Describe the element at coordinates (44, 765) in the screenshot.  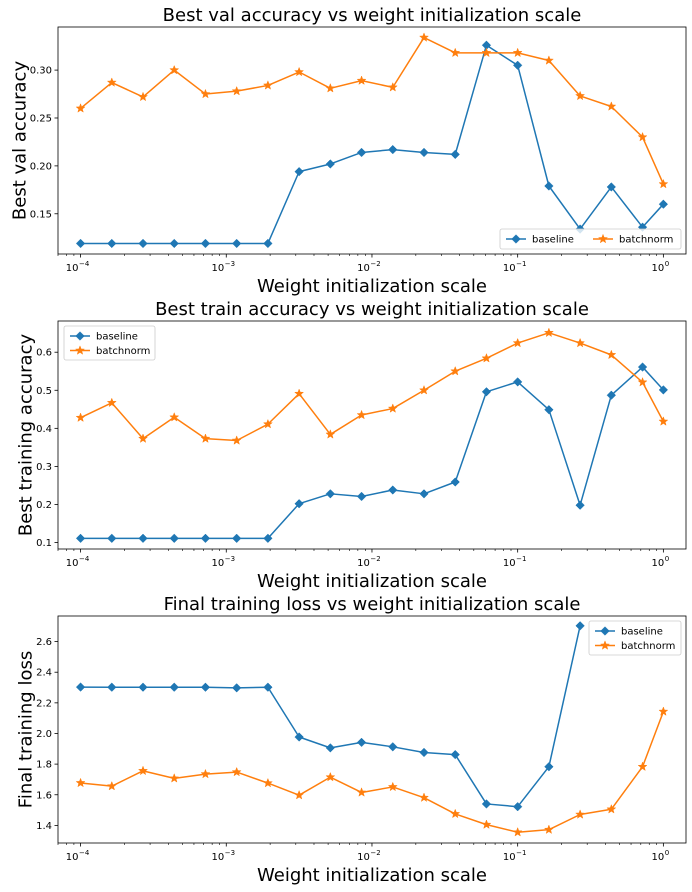
I see `y-tick-label: 1.8` at that location.